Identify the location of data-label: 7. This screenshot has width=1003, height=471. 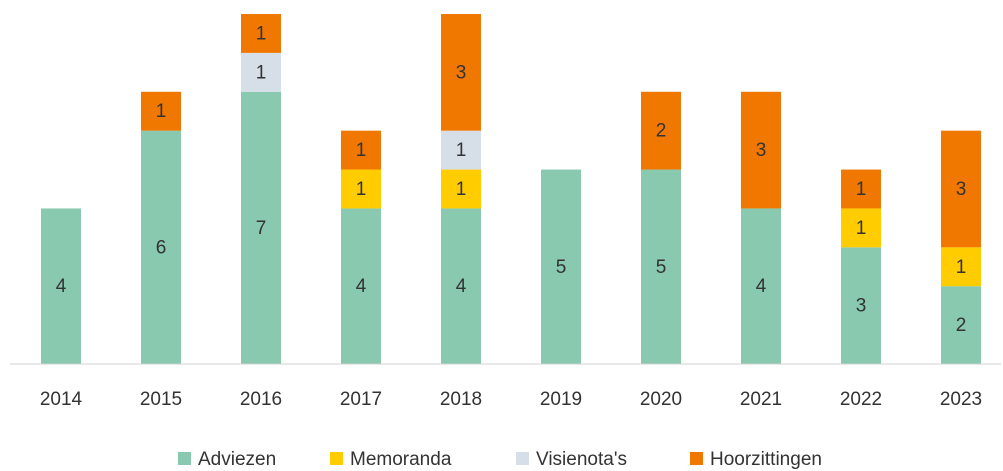
(261, 228).